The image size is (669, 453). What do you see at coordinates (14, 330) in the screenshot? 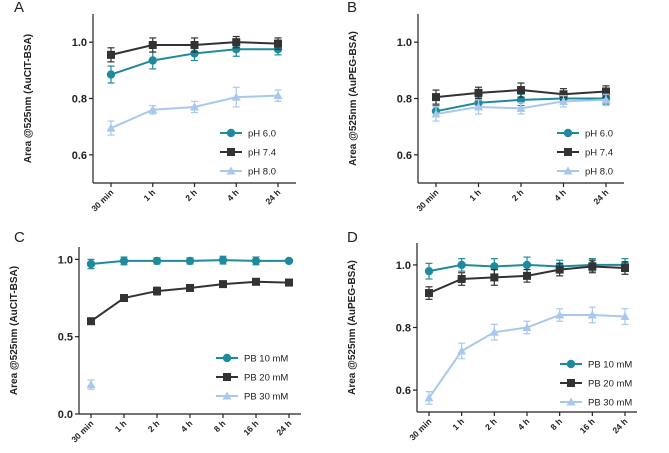
I see `panel-c-y-axis-label: Area @525nm (AuCIT-BSA)` at bounding box center [14, 330].